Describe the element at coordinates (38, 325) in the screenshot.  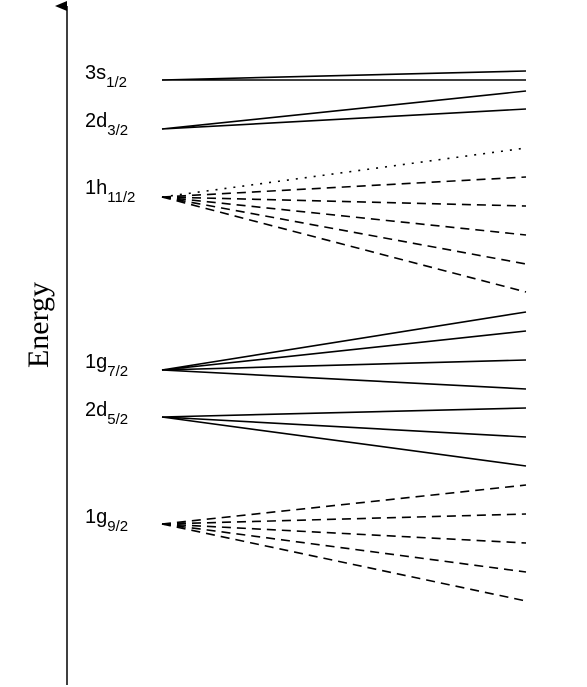
I see `energy-axis-label: Energy` at that location.